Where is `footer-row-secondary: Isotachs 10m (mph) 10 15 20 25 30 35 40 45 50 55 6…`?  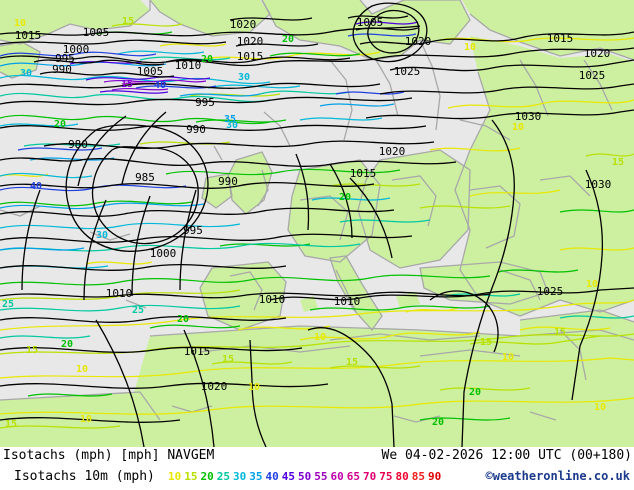
footer-row-secondary: Isotachs 10m (mph) 10 15 20 25 30 35 40 45 50 55 6… is located at coordinates (317, 479).